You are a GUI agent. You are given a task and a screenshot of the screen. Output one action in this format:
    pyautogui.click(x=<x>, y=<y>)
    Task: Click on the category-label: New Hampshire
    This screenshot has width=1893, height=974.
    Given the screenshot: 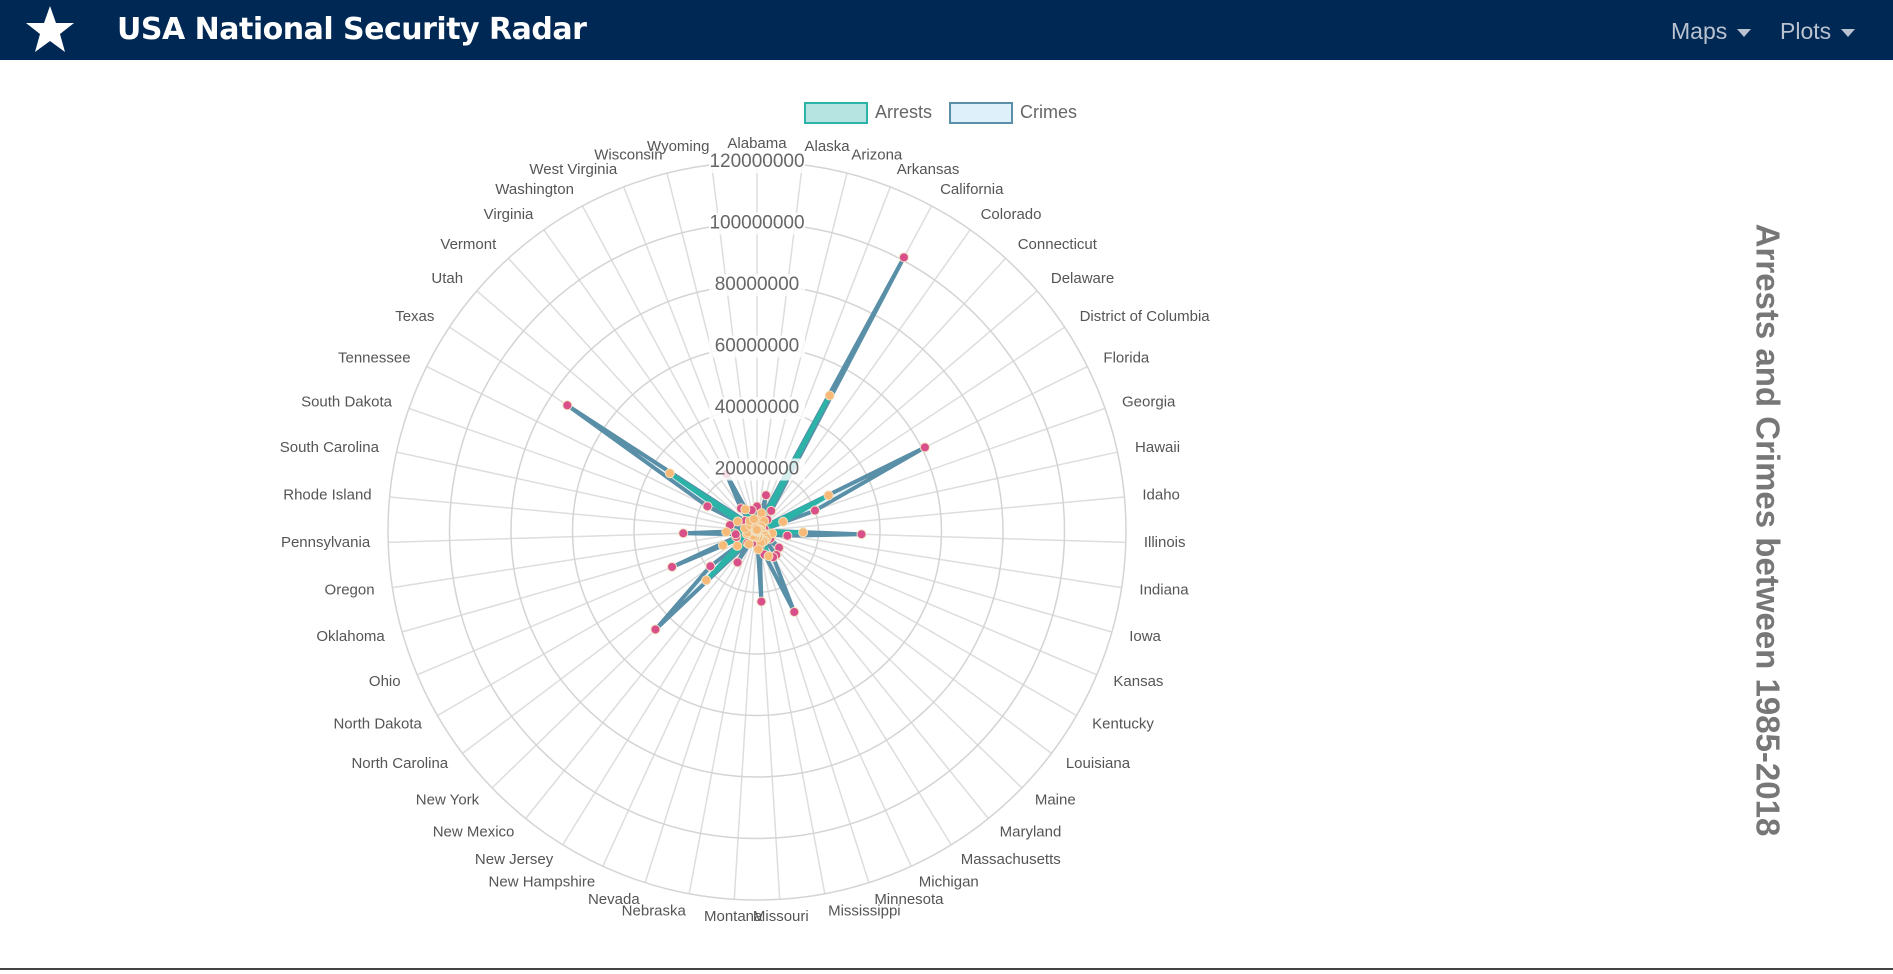 What is the action you would take?
    pyautogui.click(x=542, y=882)
    